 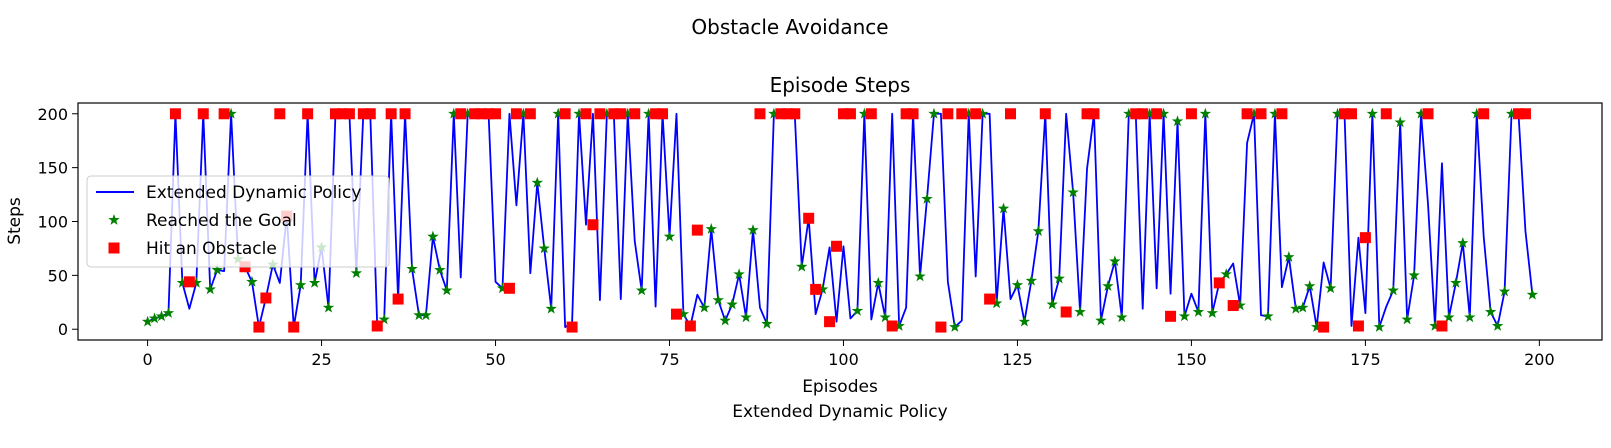 I want to click on x-tick-label: 150, so click(x=1191, y=359).